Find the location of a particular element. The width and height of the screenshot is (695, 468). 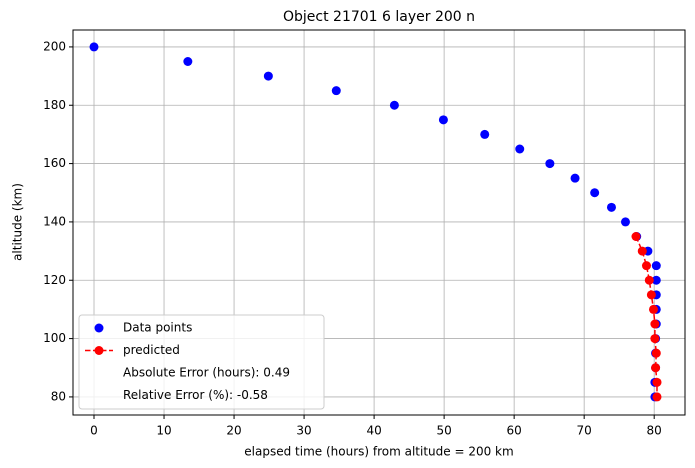

y-tick-label: 120 is located at coordinates (54, 280).